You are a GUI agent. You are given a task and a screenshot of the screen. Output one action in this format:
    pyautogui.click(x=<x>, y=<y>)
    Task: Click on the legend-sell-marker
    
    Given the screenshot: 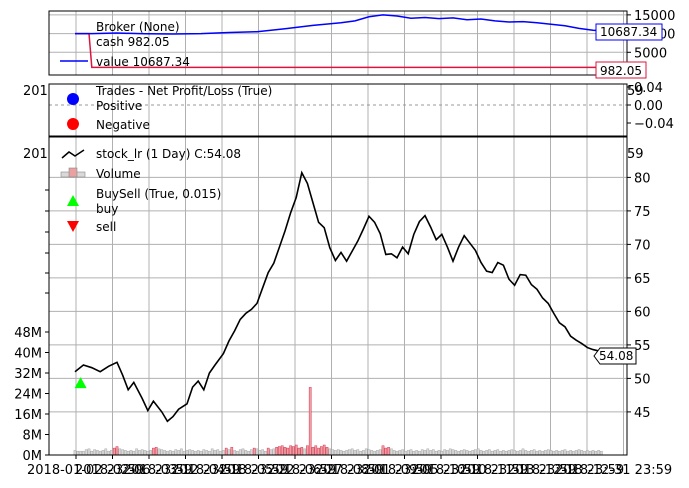 What is the action you would take?
    pyautogui.click(x=73, y=226)
    